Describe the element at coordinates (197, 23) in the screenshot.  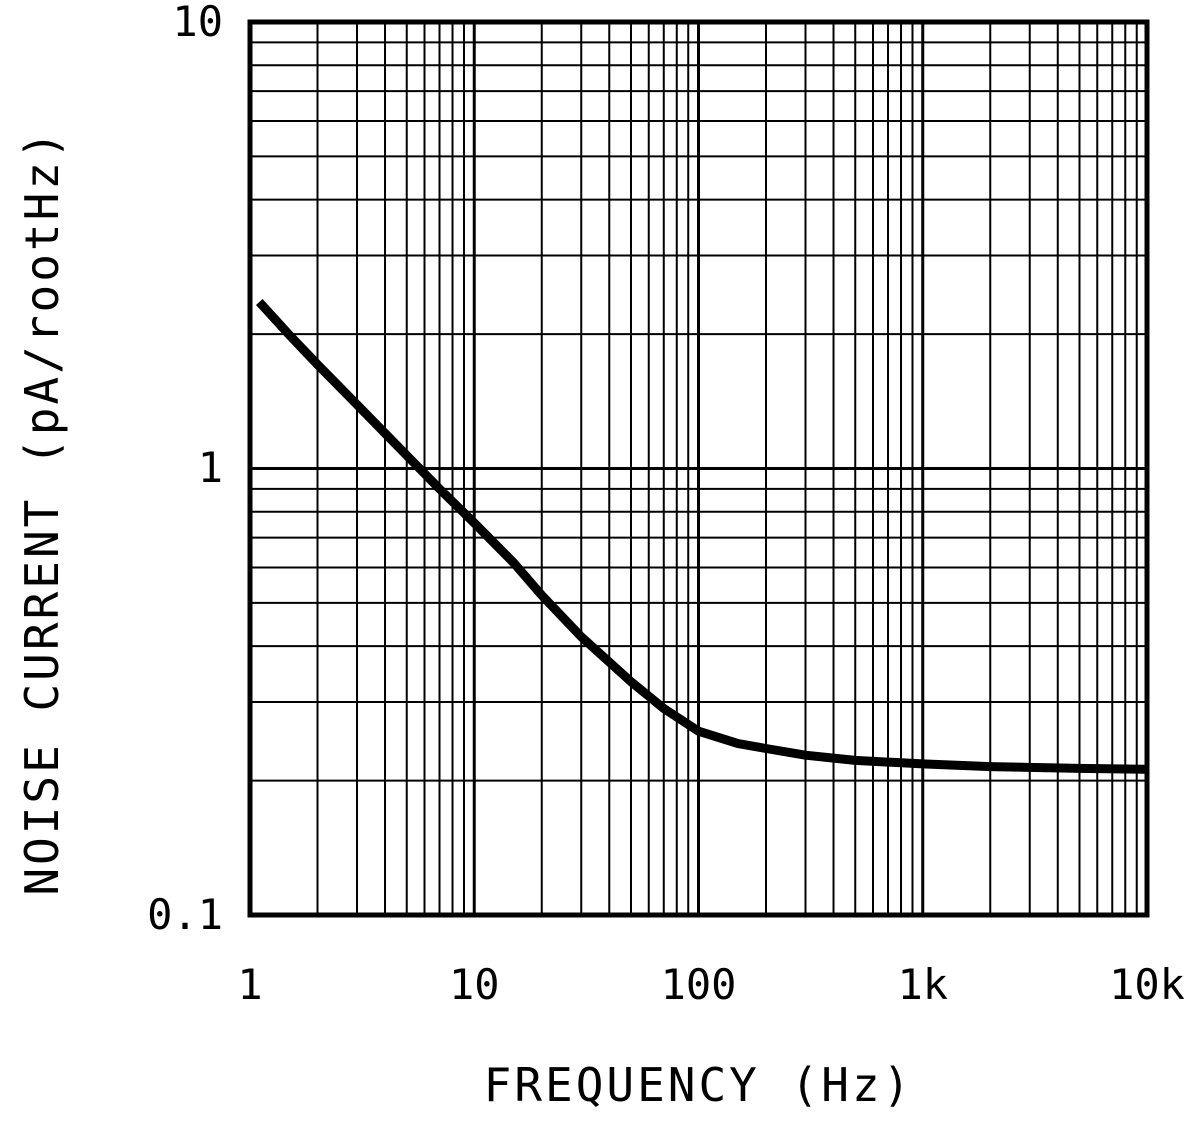
I see `y-tick-label-10: 10` at that location.